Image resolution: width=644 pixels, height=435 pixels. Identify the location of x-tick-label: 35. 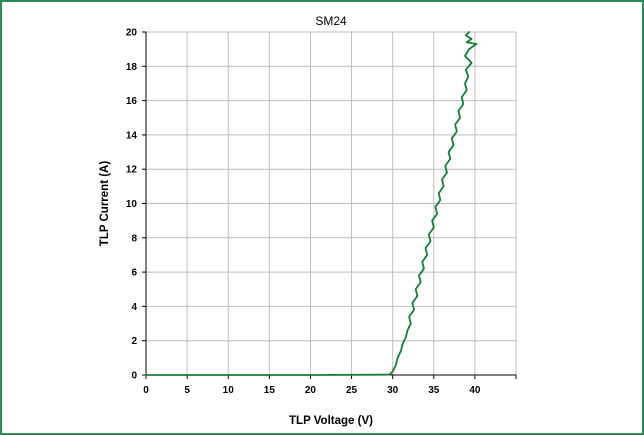
(434, 390).